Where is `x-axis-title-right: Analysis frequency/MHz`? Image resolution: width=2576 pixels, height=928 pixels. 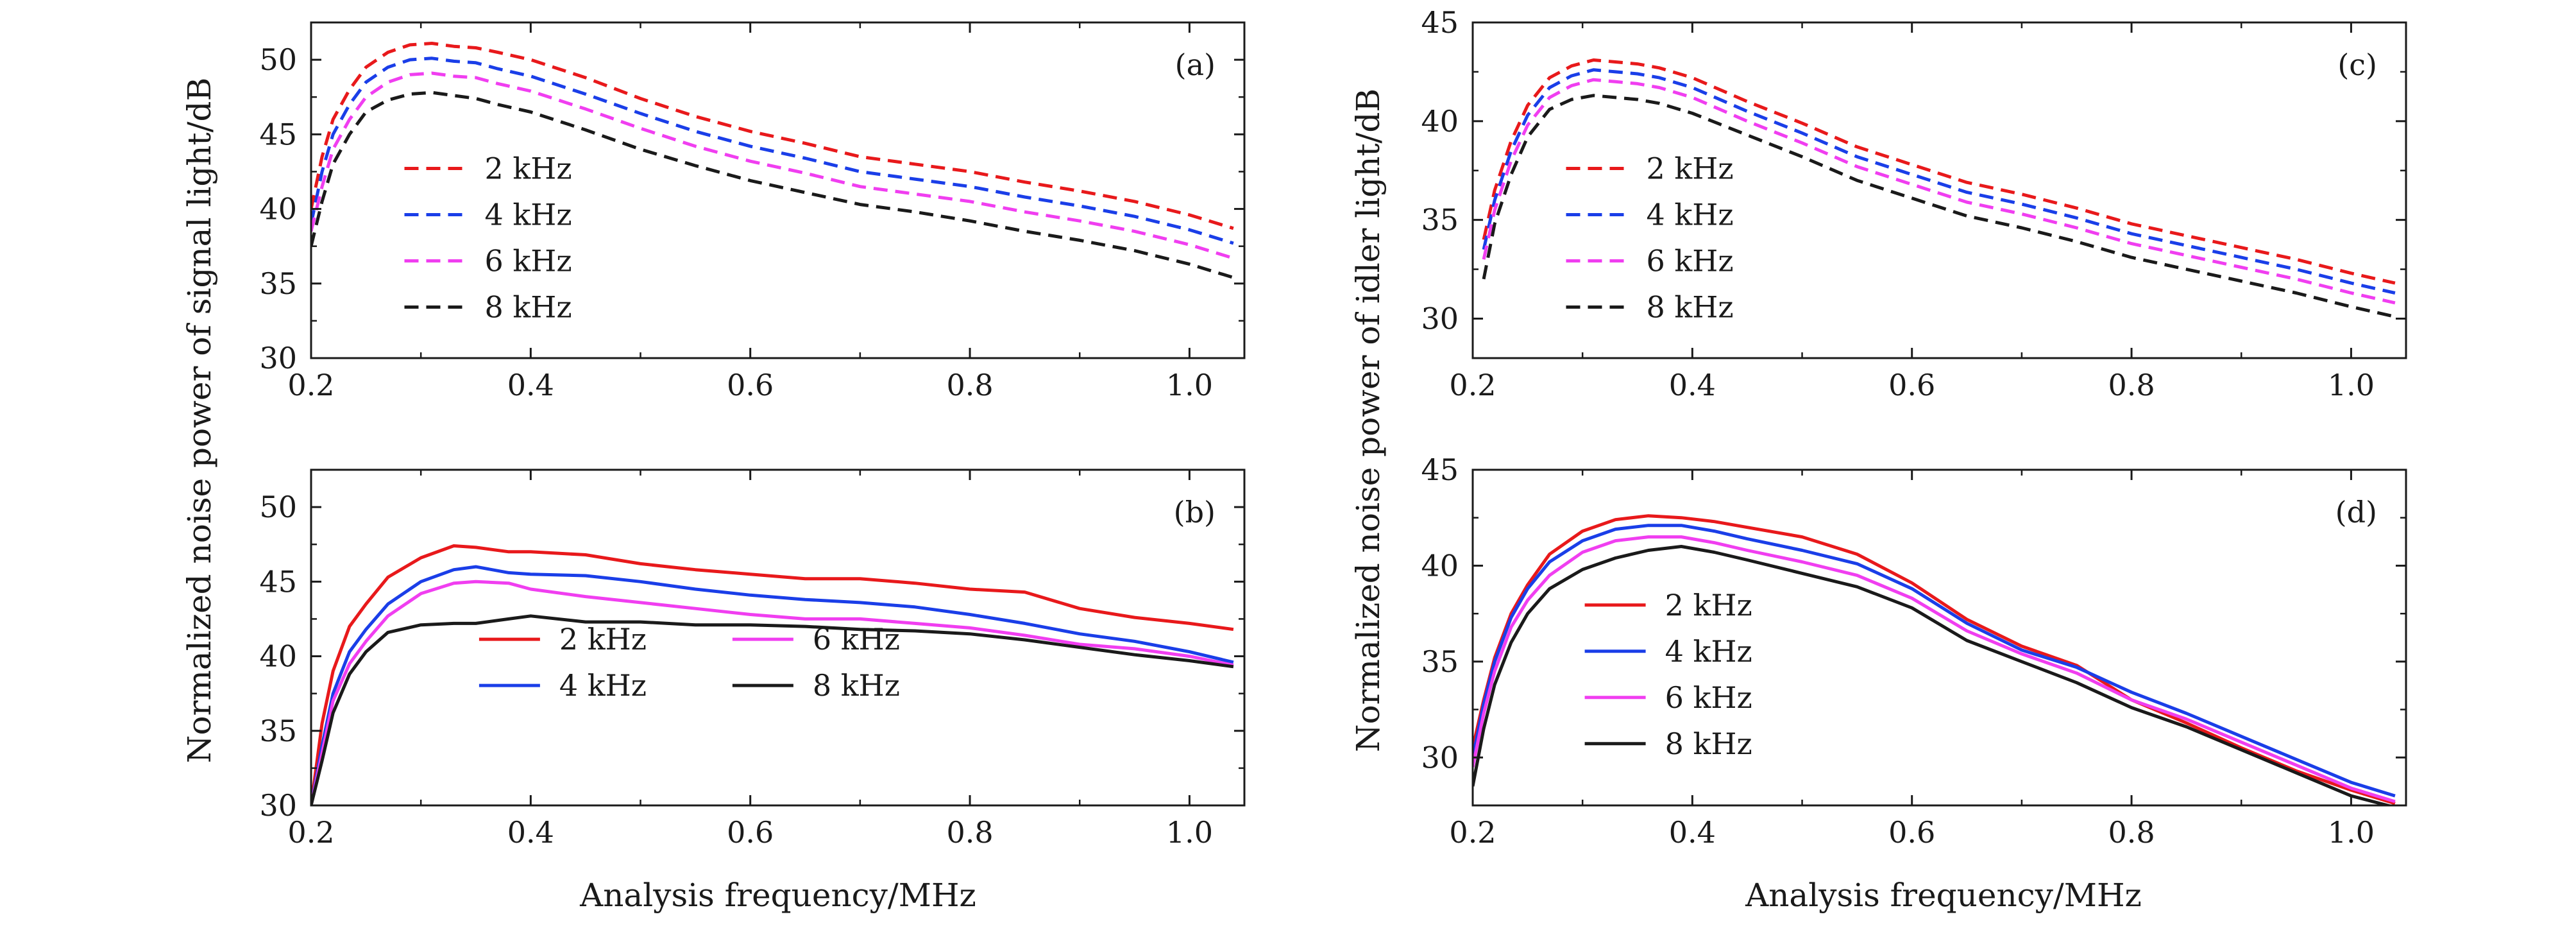 x-axis-title-right: Analysis frequency/MHz is located at coordinates (1943, 895).